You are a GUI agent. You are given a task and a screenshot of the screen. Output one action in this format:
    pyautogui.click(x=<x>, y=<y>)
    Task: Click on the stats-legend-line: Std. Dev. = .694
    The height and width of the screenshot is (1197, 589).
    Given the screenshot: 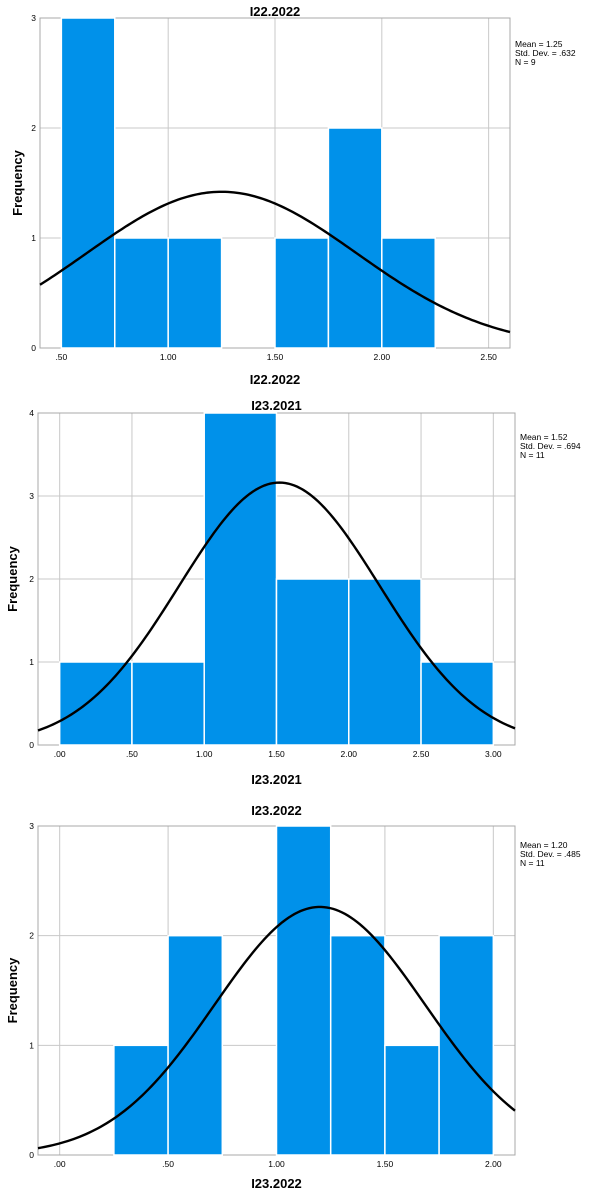 What is the action you would take?
    pyautogui.click(x=550, y=446)
    